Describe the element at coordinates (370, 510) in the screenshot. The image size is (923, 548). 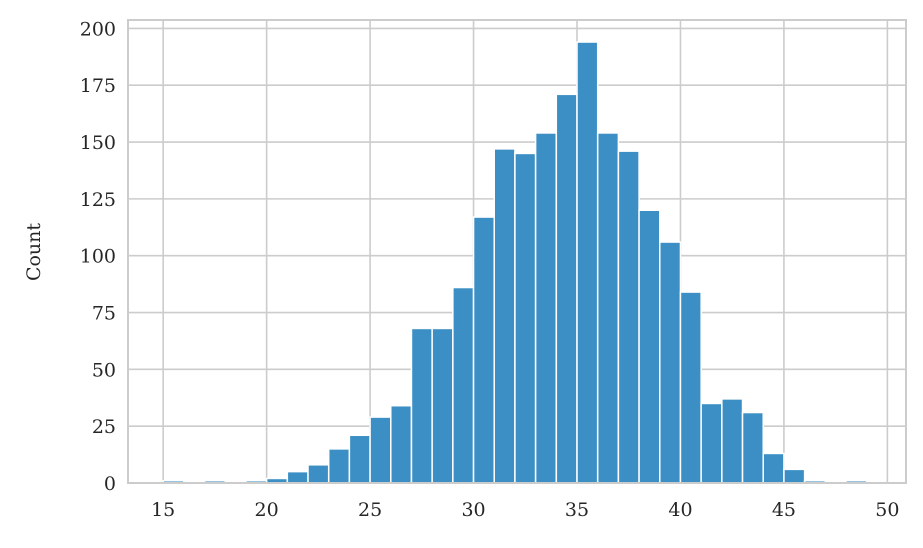
I see `x-tick-label: 25` at that location.